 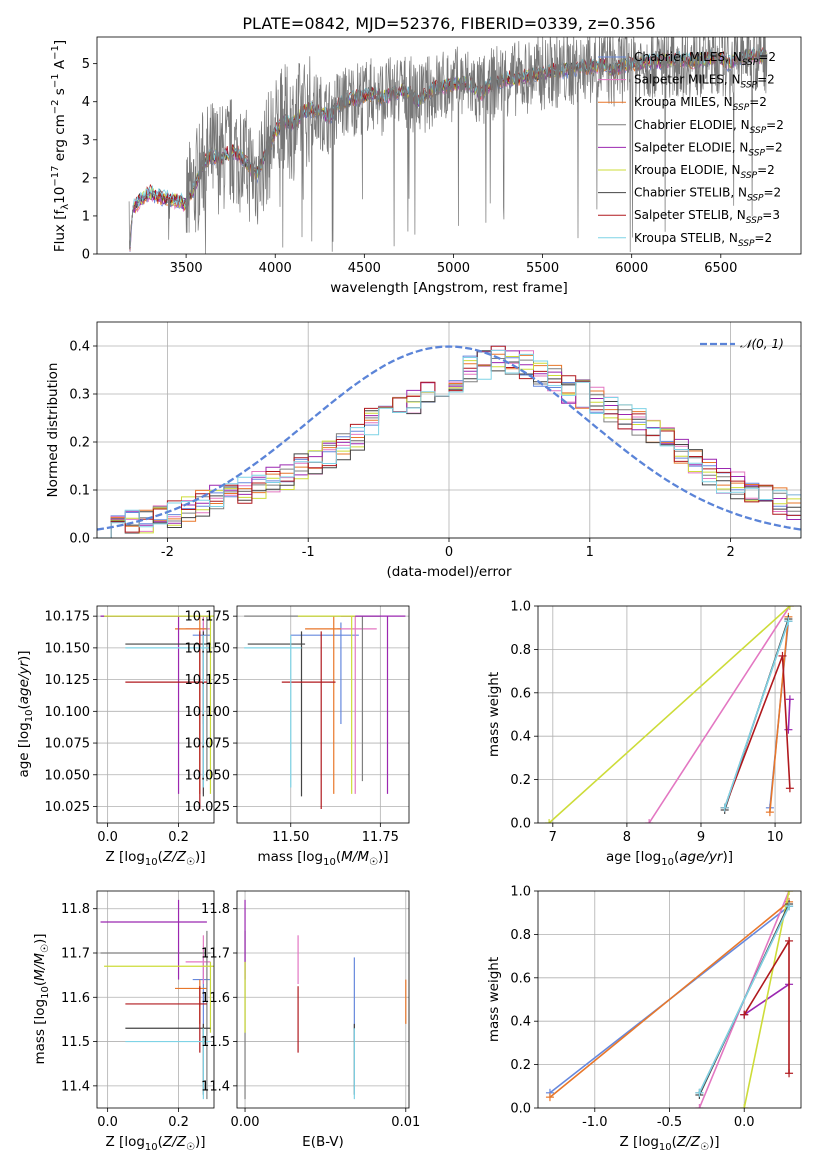 I want to click on x-tick-label: 4000, so click(x=275, y=268).